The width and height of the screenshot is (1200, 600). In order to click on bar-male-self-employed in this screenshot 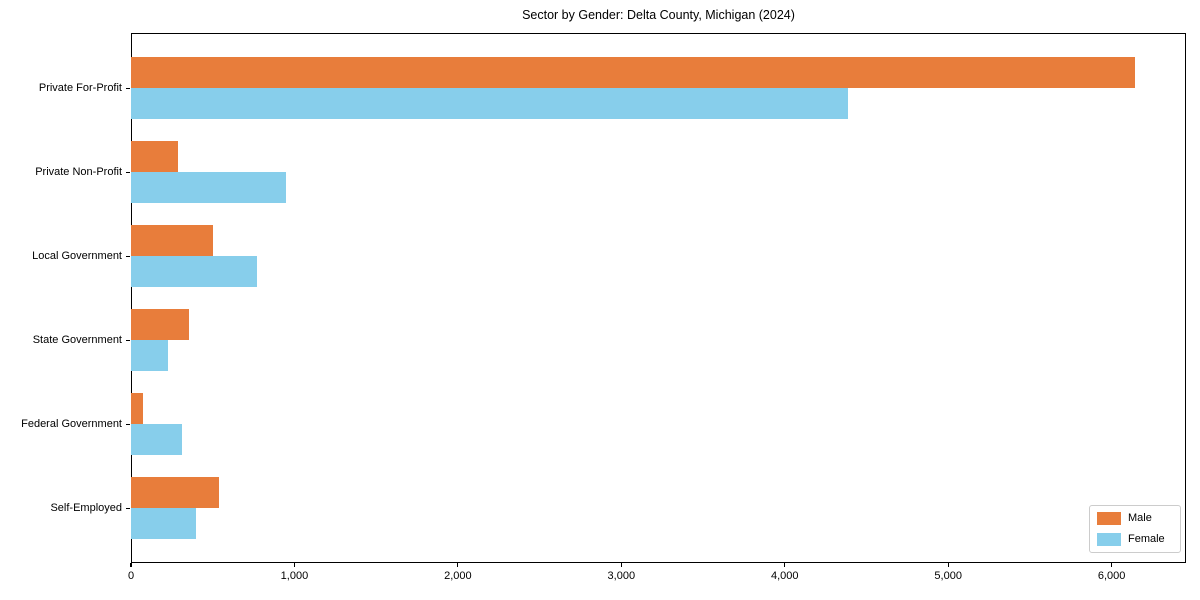, I will do `click(175, 492)`.